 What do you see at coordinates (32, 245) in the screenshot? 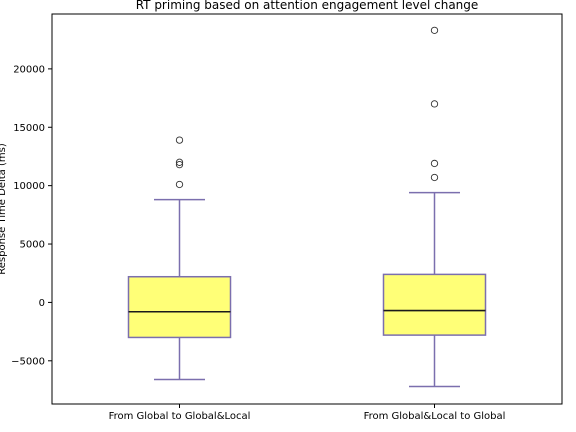
I see `y-tick-label: 5000` at bounding box center [32, 245].